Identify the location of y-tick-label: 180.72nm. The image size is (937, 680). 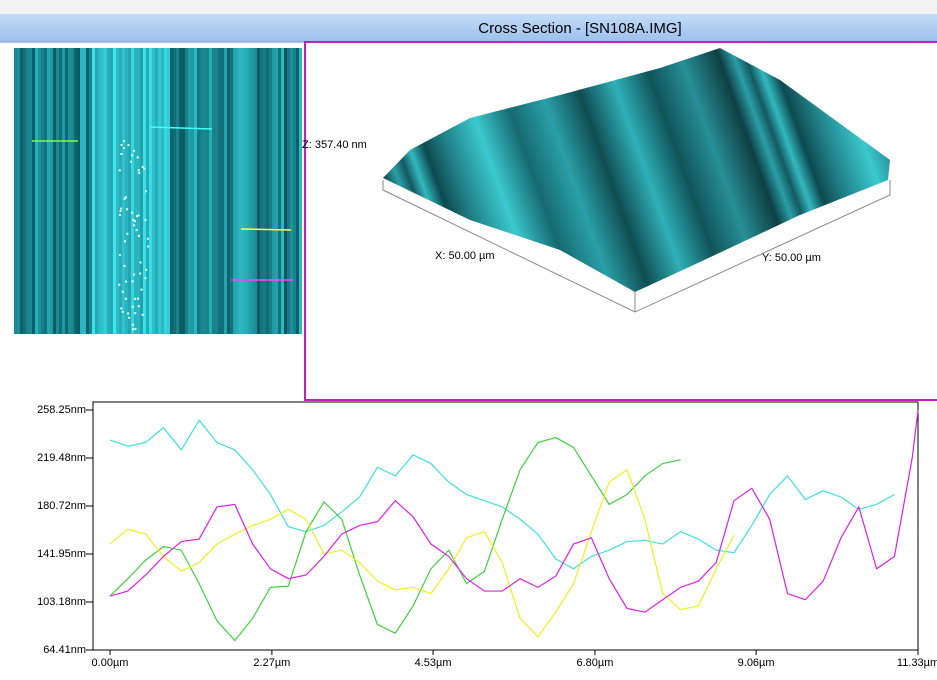
(61, 506).